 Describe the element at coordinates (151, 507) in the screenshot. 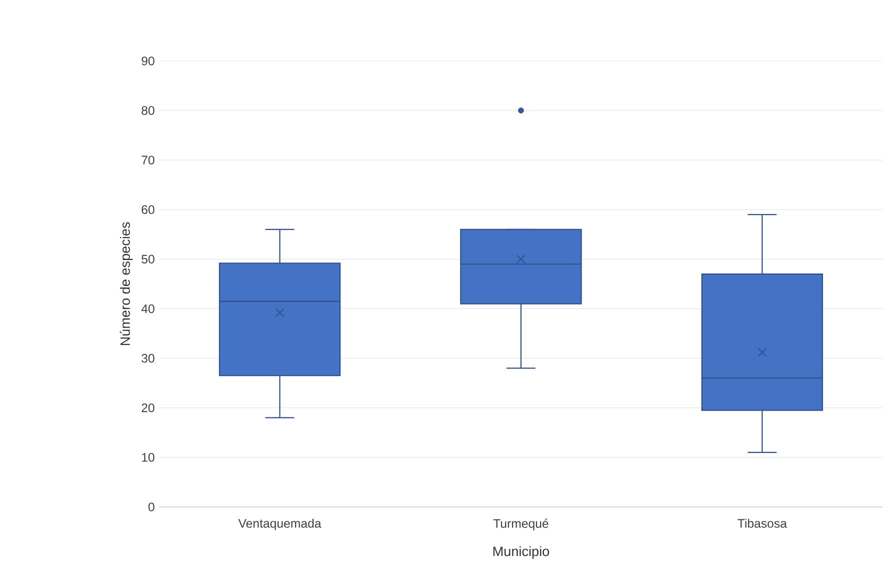

I see `y-tick-label: 0` at that location.